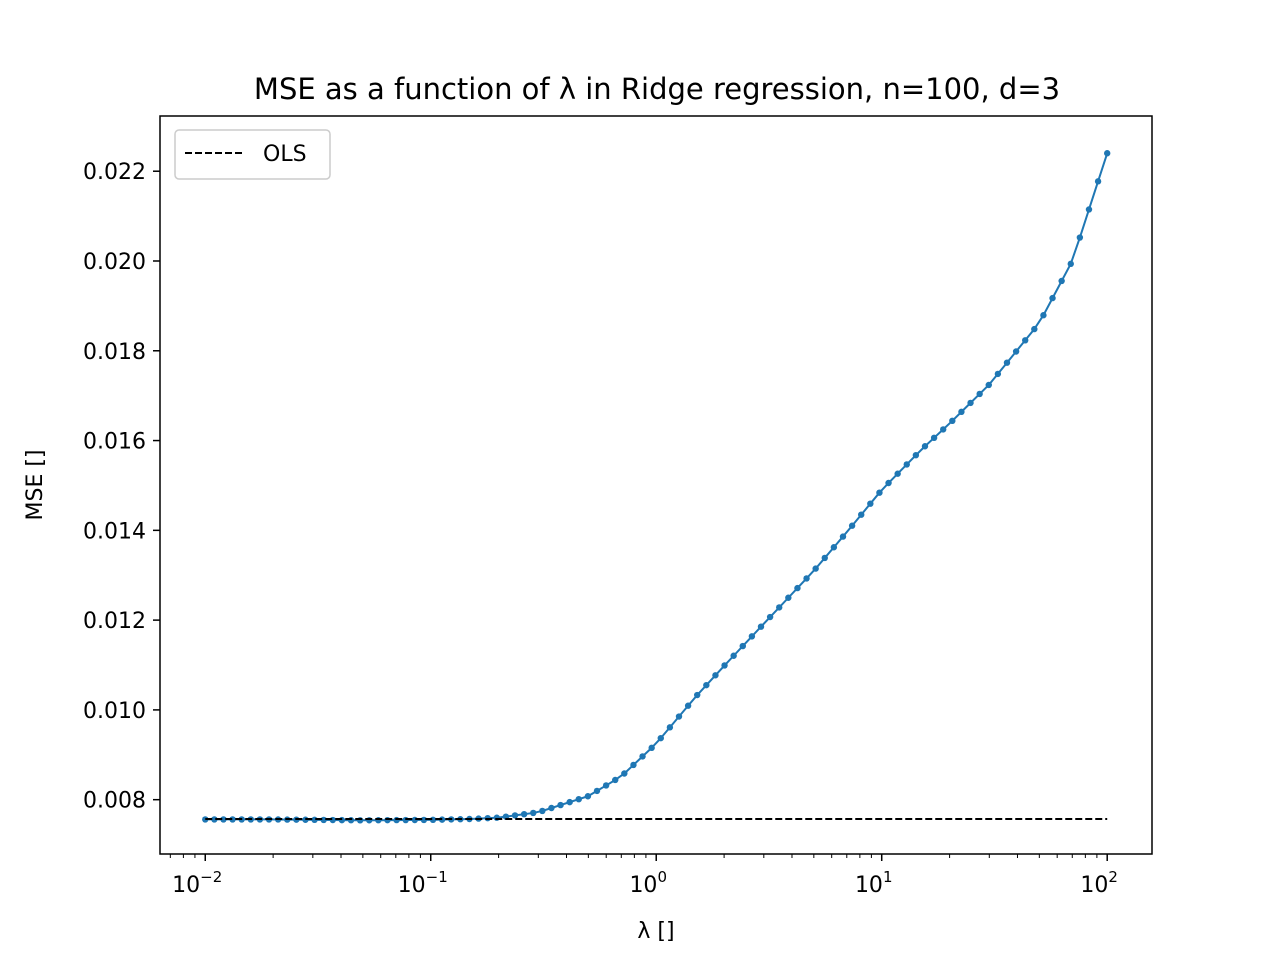  I want to click on x-tick-label: 10¹, so click(874, 883).